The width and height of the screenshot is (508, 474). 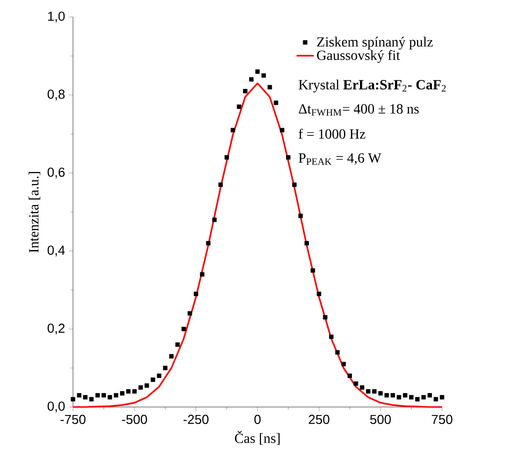 What do you see at coordinates (319, 419) in the screenshot?
I see `x-tick-label: 250` at bounding box center [319, 419].